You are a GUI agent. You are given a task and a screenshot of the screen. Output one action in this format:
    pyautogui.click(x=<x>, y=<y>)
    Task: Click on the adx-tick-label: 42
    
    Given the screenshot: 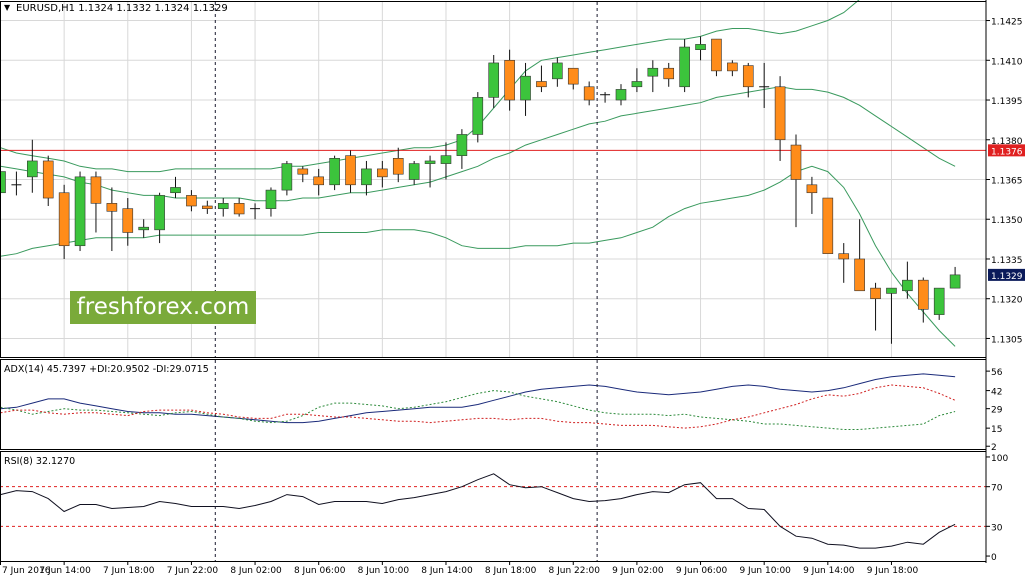 What is the action you would take?
    pyautogui.click(x=996, y=393)
    